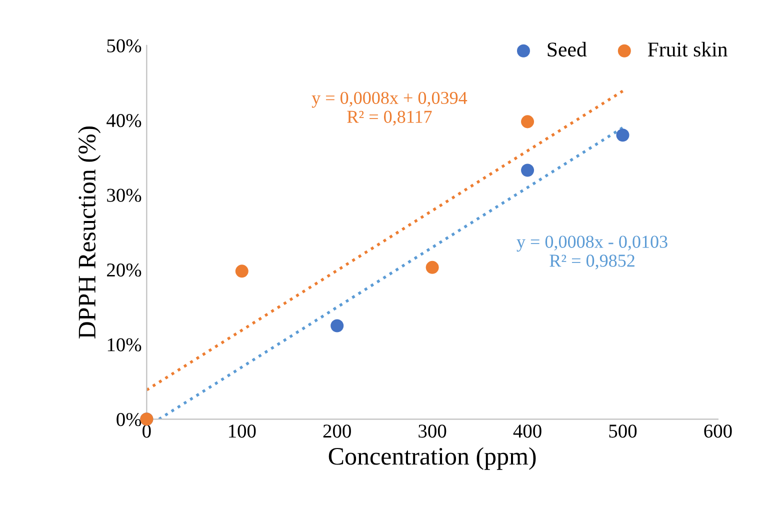 This screenshot has width=772, height=505. Describe the element at coordinates (124, 270) in the screenshot. I see `y-tick-label: 20%` at that location.